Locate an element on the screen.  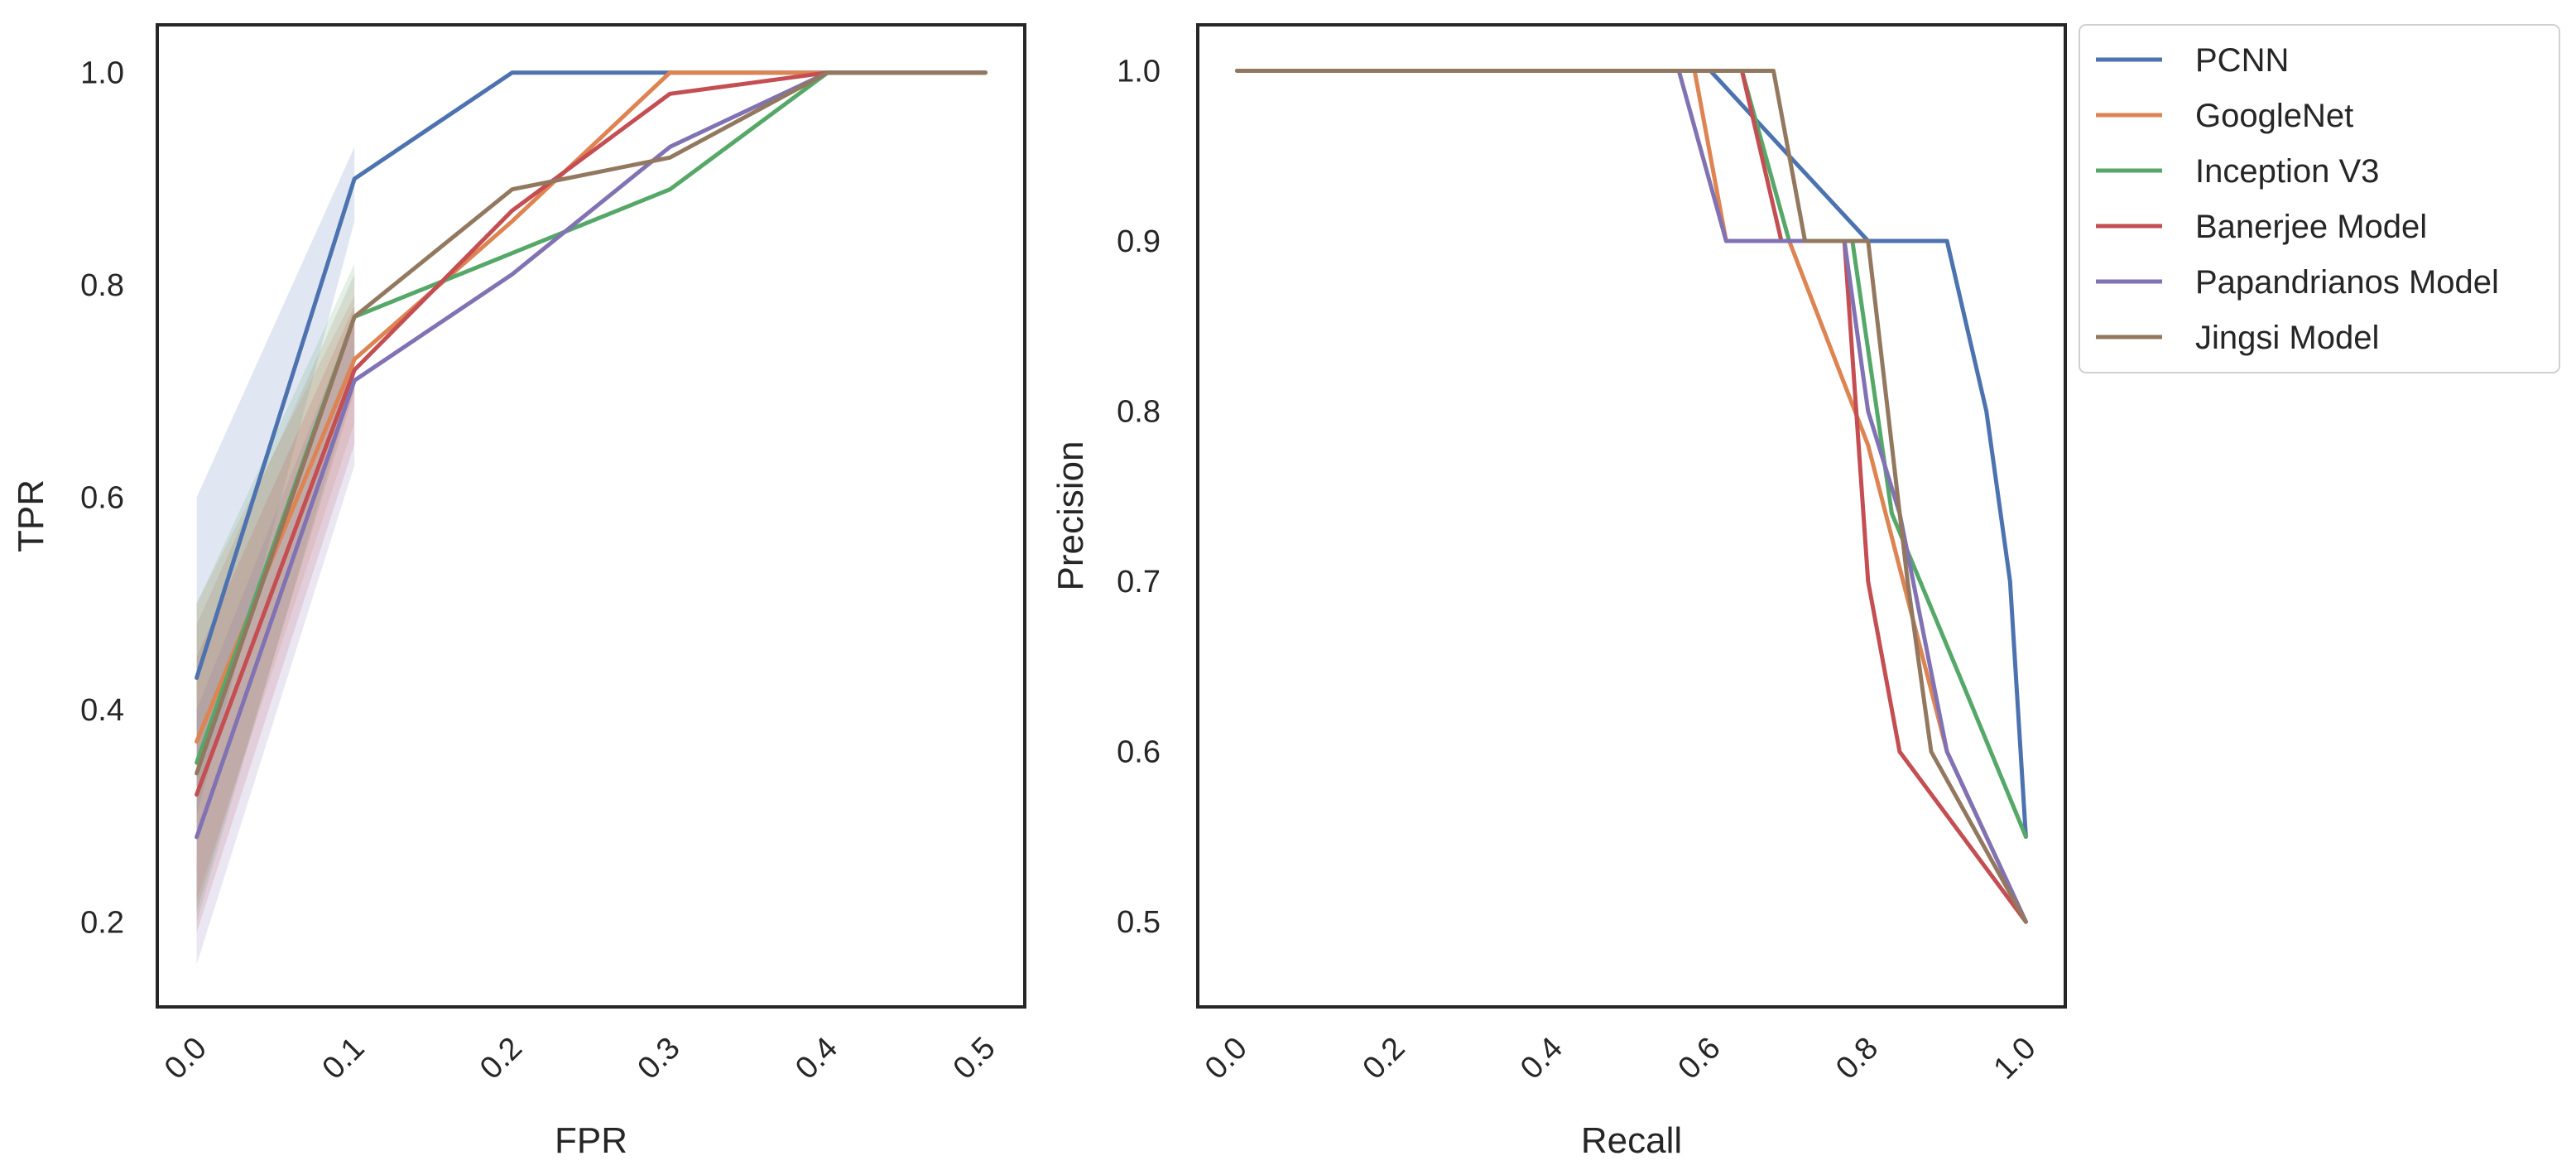
roc-band-banerjee-model is located at coordinates (275, 619).